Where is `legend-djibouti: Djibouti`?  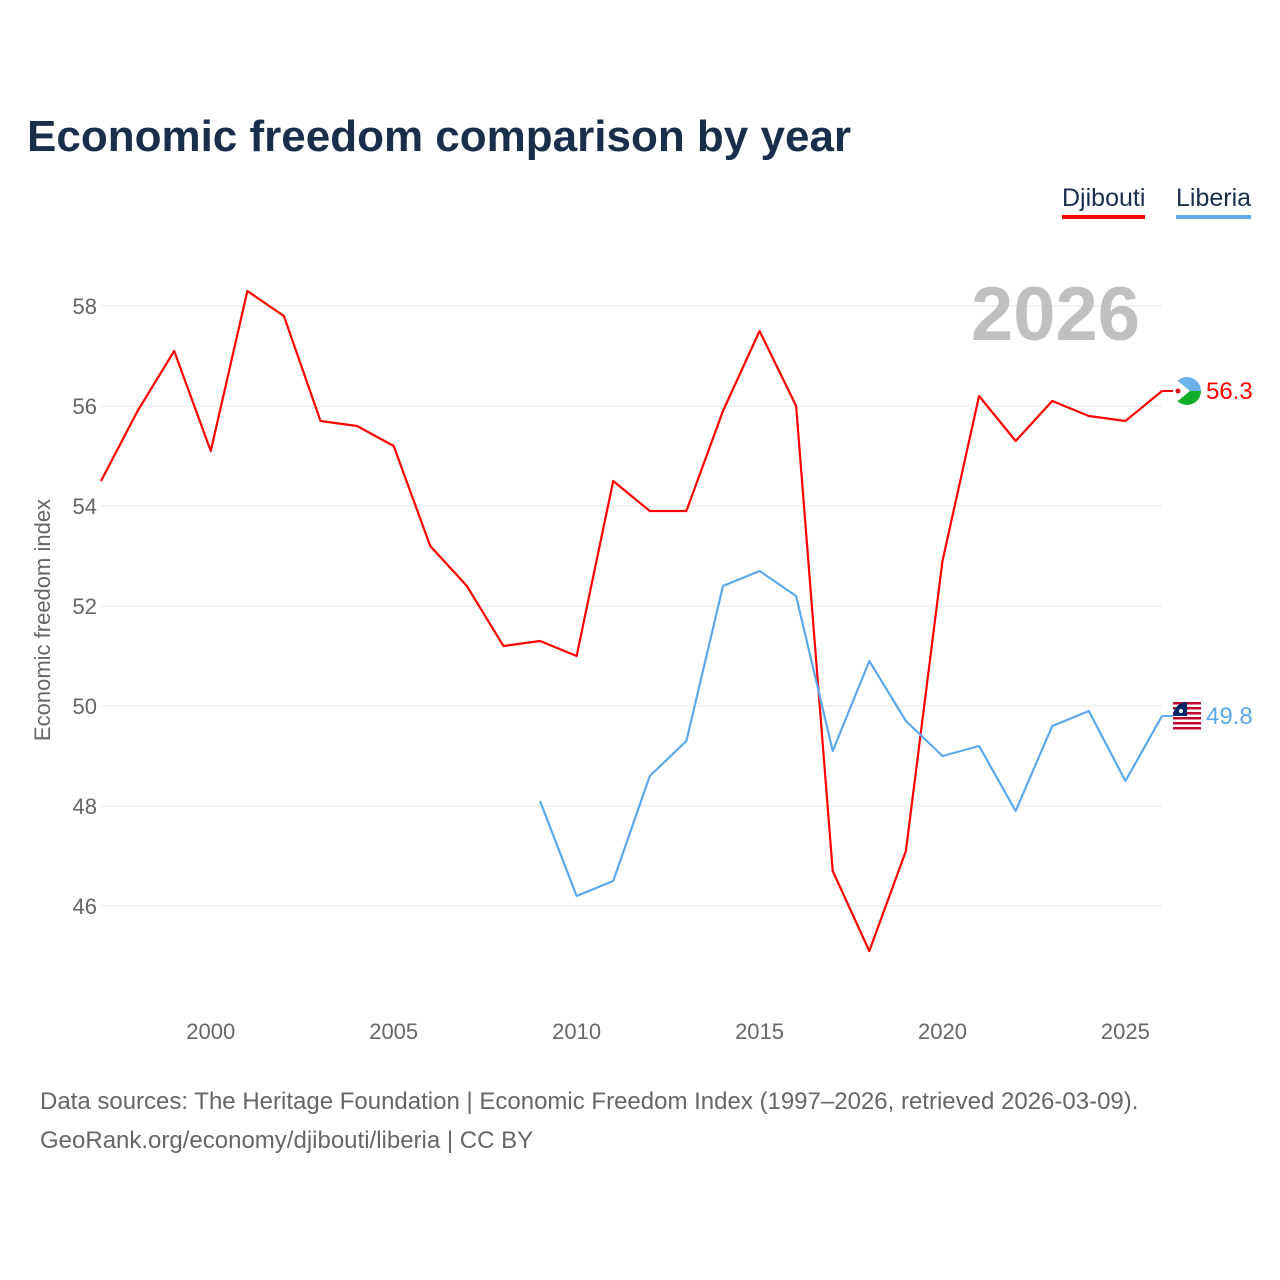 legend-djibouti: Djibouti is located at coordinates (1104, 201).